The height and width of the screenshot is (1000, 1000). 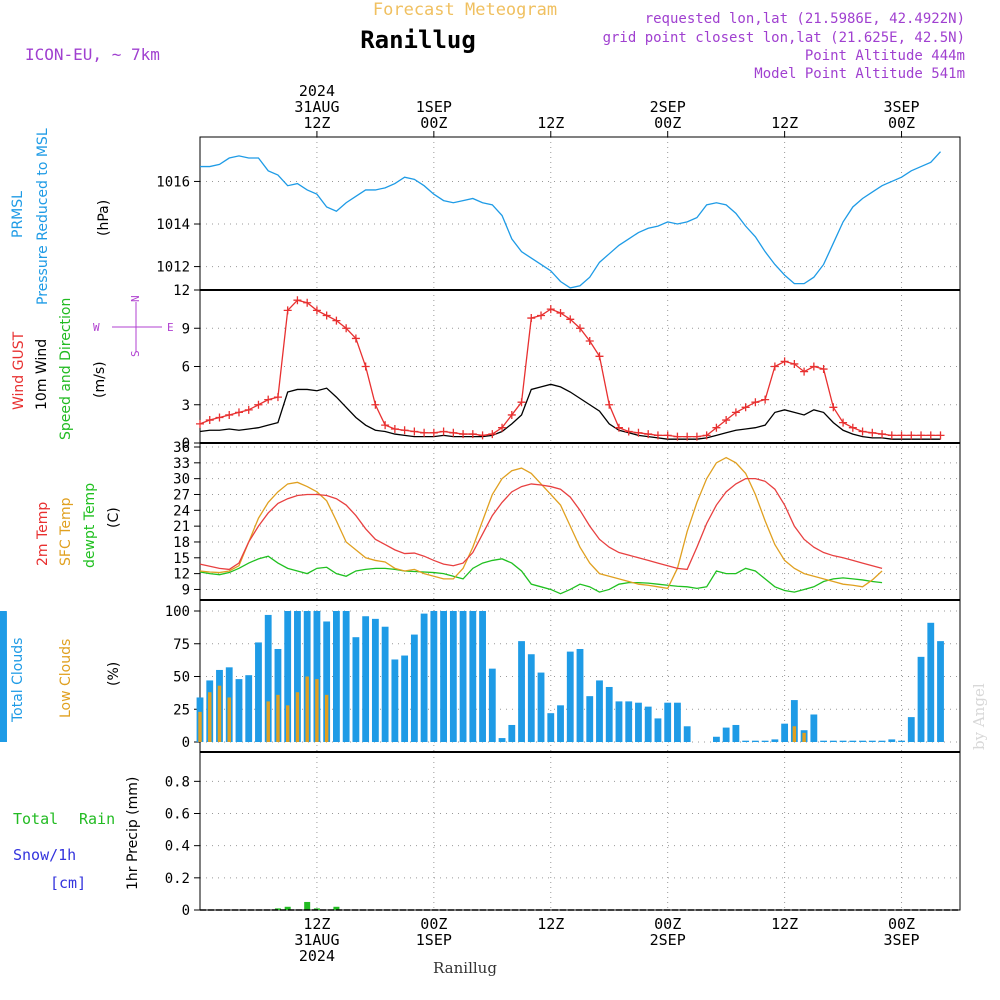 What do you see at coordinates (97, 819) in the screenshot?
I see `rain-label: Rain` at bounding box center [97, 819].